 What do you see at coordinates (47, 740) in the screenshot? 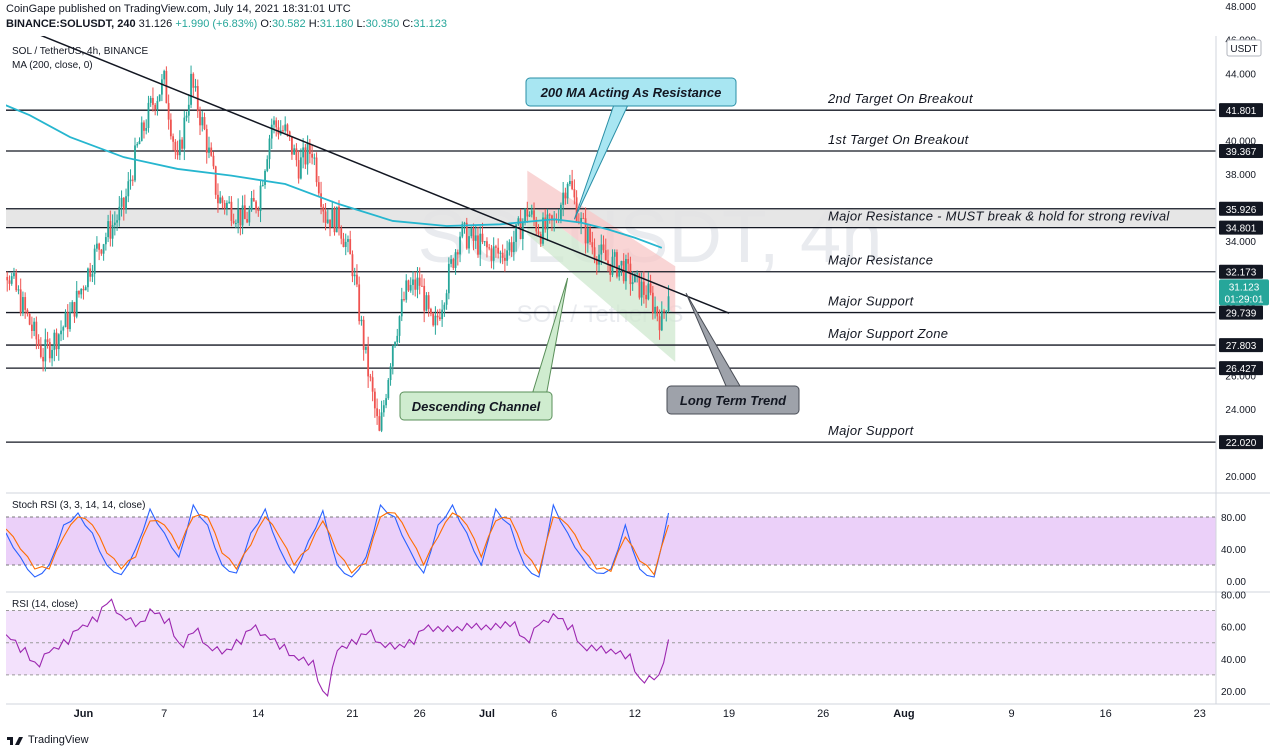
I see `tradingview-footer: TradingView` at bounding box center [47, 740].